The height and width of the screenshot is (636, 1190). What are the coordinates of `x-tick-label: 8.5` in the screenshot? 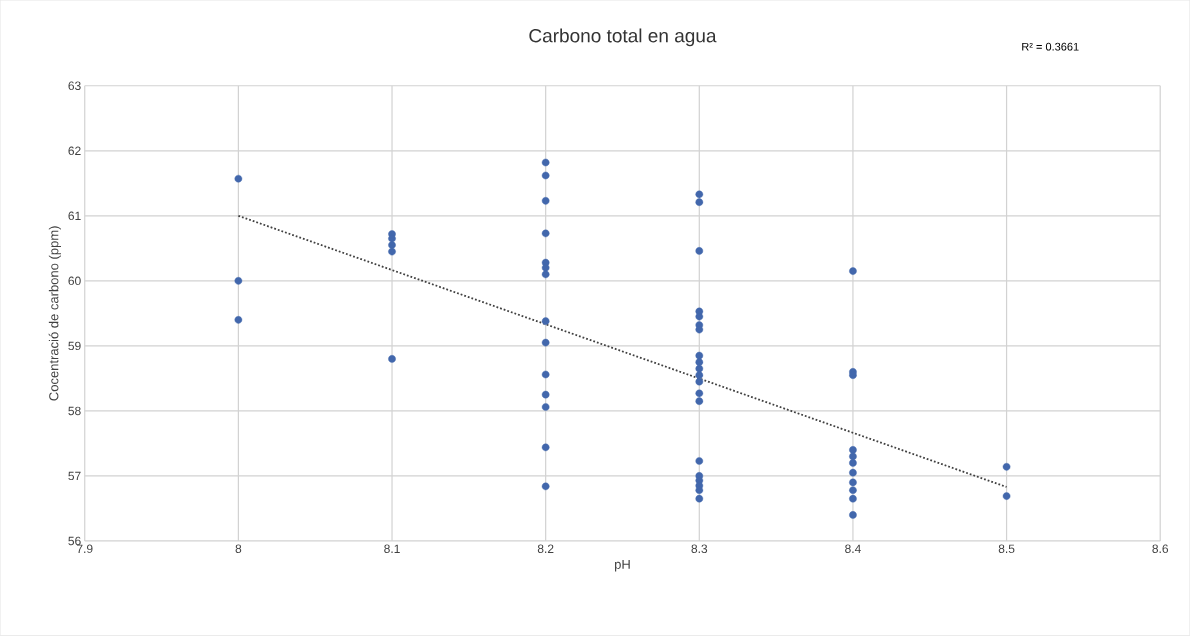 It's located at (1006, 549).